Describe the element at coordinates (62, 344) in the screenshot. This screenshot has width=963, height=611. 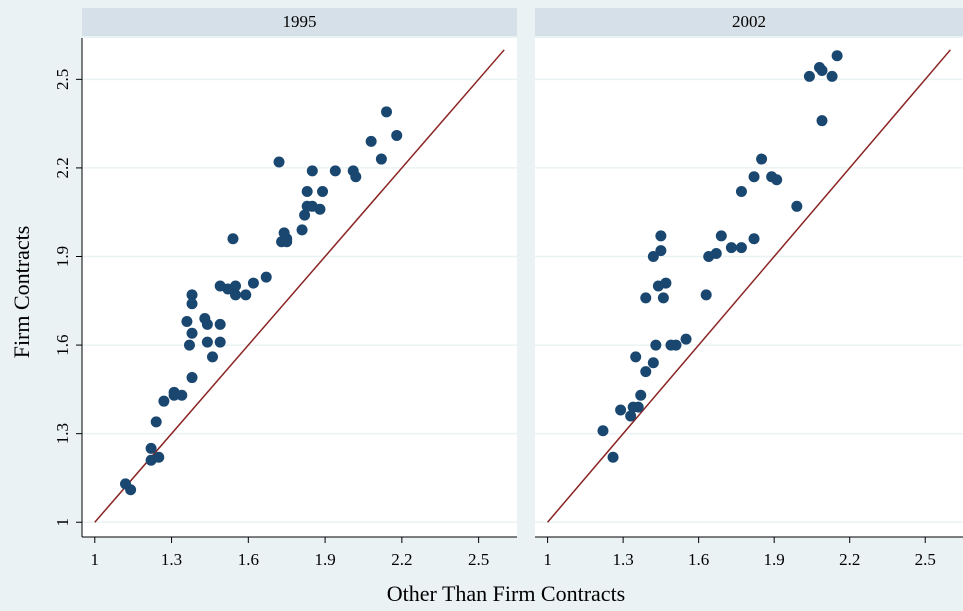
I see `y-tick-label: 1.6` at that location.